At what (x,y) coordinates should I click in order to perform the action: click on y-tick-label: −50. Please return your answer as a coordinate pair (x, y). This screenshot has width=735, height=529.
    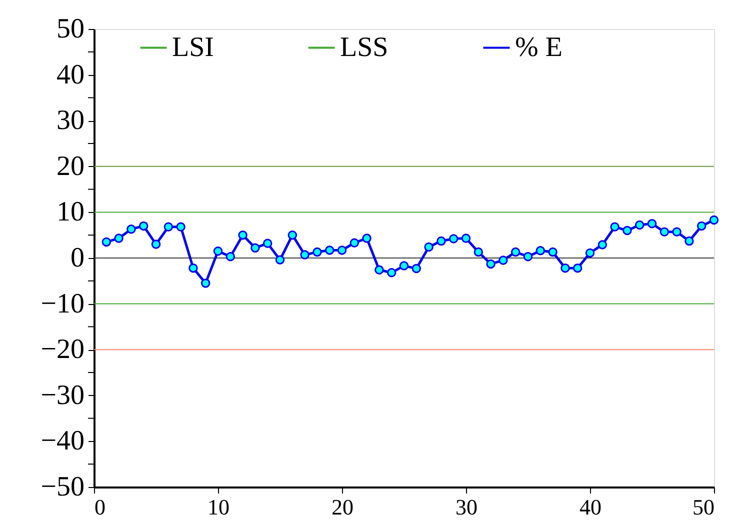
    Looking at the image, I should click on (62, 487).